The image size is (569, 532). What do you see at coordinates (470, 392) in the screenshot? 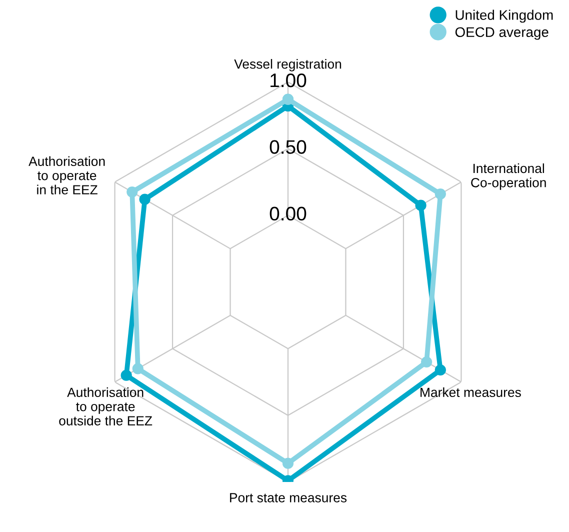
I see `spoke-label: Market measures` at bounding box center [470, 392].